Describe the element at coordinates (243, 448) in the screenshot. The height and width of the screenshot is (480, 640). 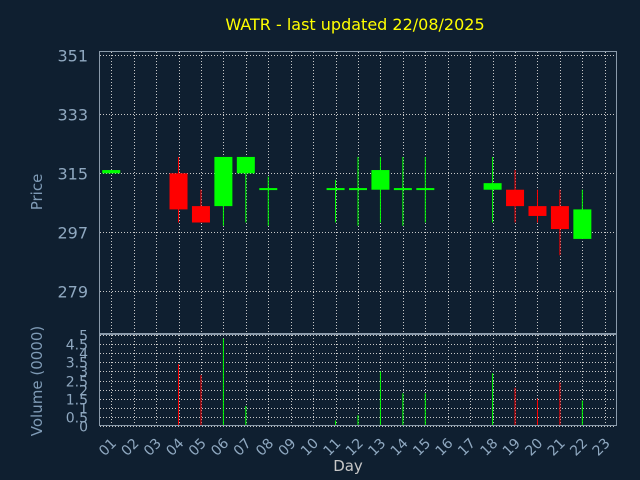
I see `x-tick-label: 07` at that location.